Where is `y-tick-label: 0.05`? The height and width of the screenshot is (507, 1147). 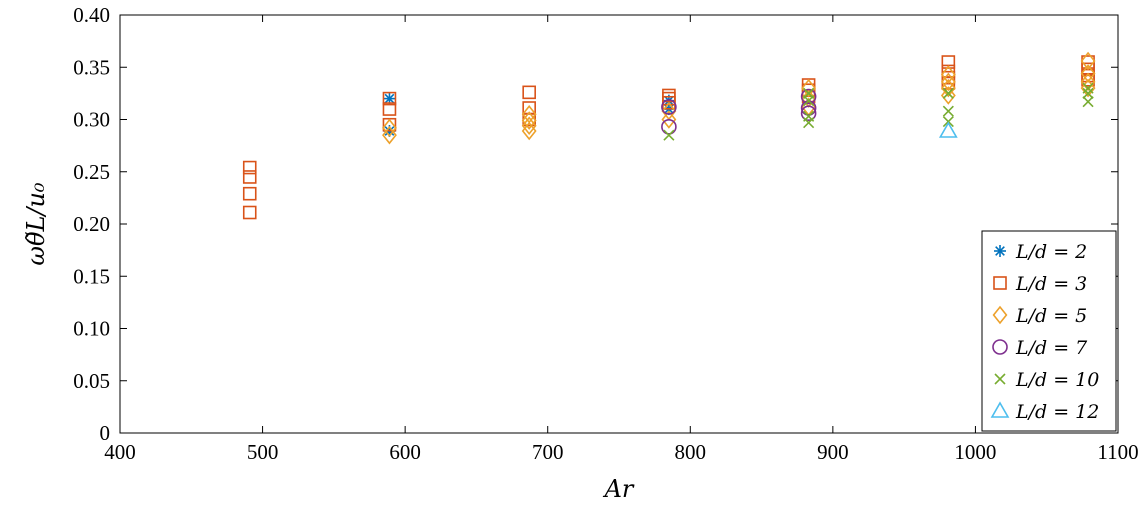
y-tick-label: 0.05 is located at coordinates (91, 381).